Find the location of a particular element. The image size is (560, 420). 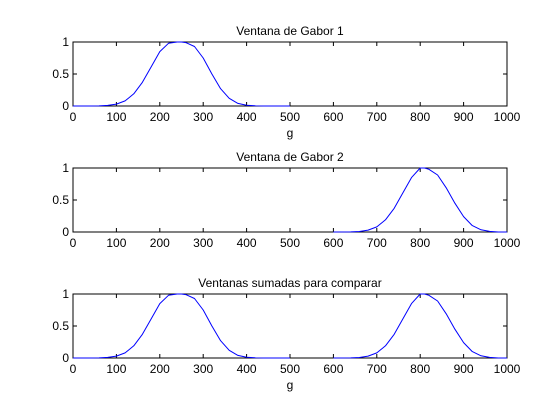

subplot-title: Ventana de Gabor 2 is located at coordinates (290, 157).